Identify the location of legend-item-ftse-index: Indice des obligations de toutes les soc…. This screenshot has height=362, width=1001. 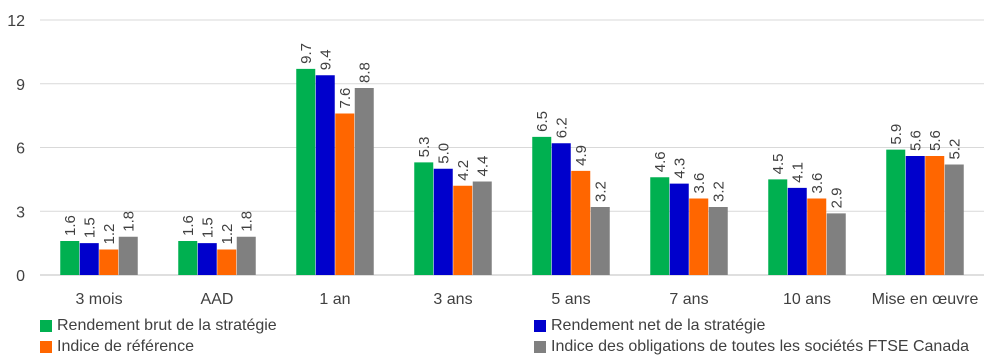
(751, 347).